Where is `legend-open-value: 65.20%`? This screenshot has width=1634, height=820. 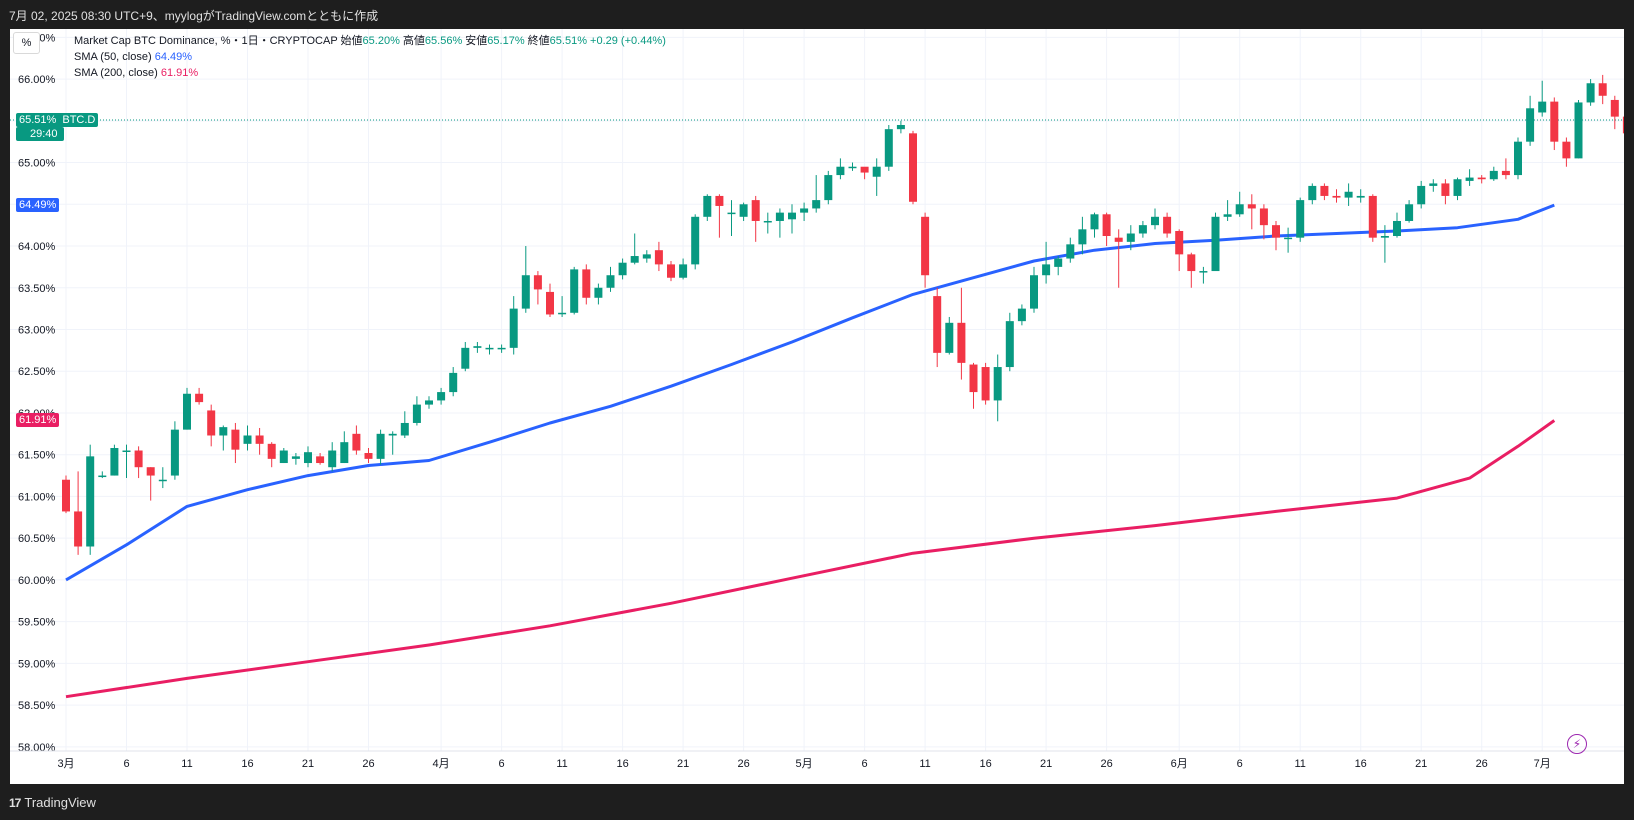 legend-open-value: 65.20% is located at coordinates (381, 41).